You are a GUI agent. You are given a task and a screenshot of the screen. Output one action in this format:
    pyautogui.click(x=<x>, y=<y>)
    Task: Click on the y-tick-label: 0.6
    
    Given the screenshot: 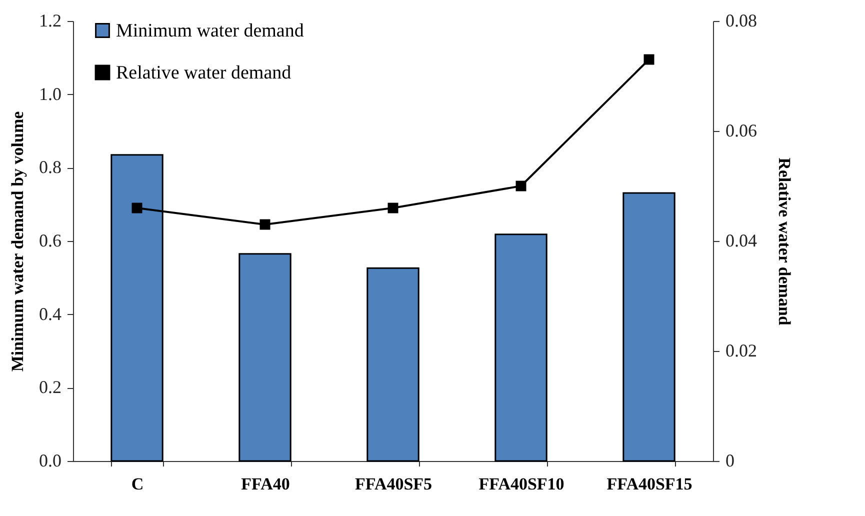 What is the action you would take?
    pyautogui.click(x=50, y=240)
    